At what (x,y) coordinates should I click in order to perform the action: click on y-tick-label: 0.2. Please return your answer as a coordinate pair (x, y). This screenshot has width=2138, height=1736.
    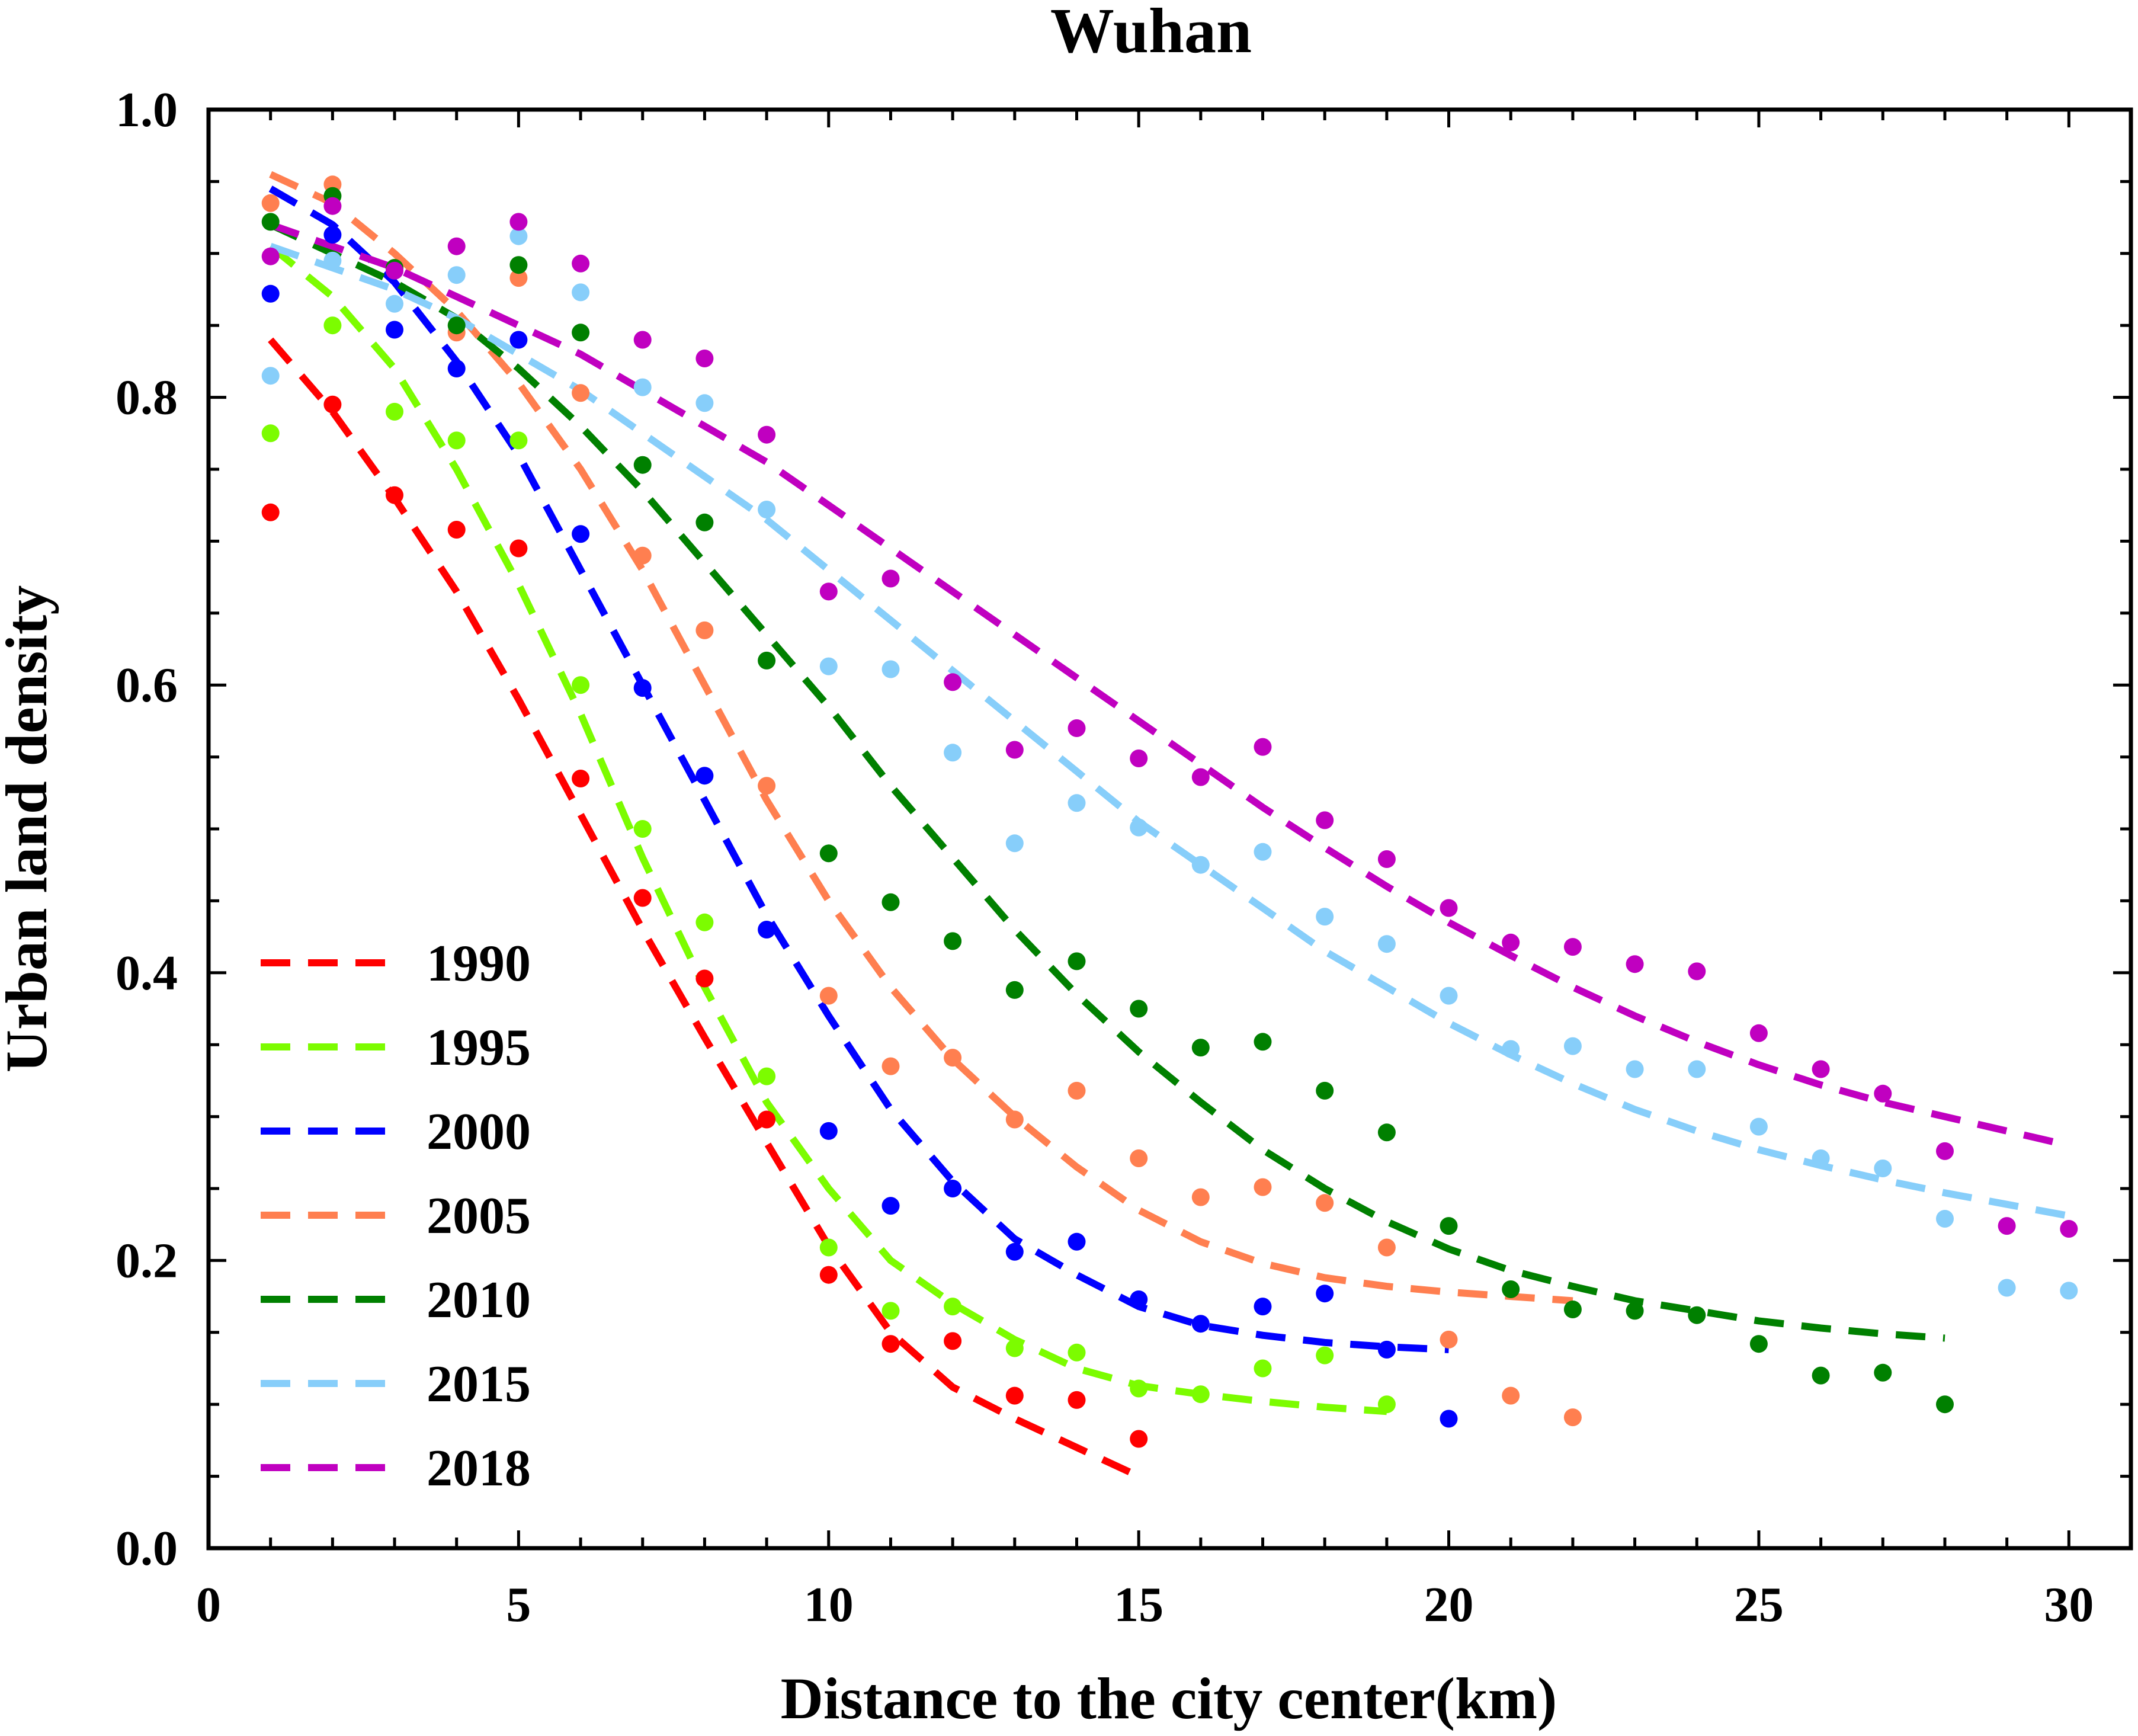
    Looking at the image, I should click on (147, 1260).